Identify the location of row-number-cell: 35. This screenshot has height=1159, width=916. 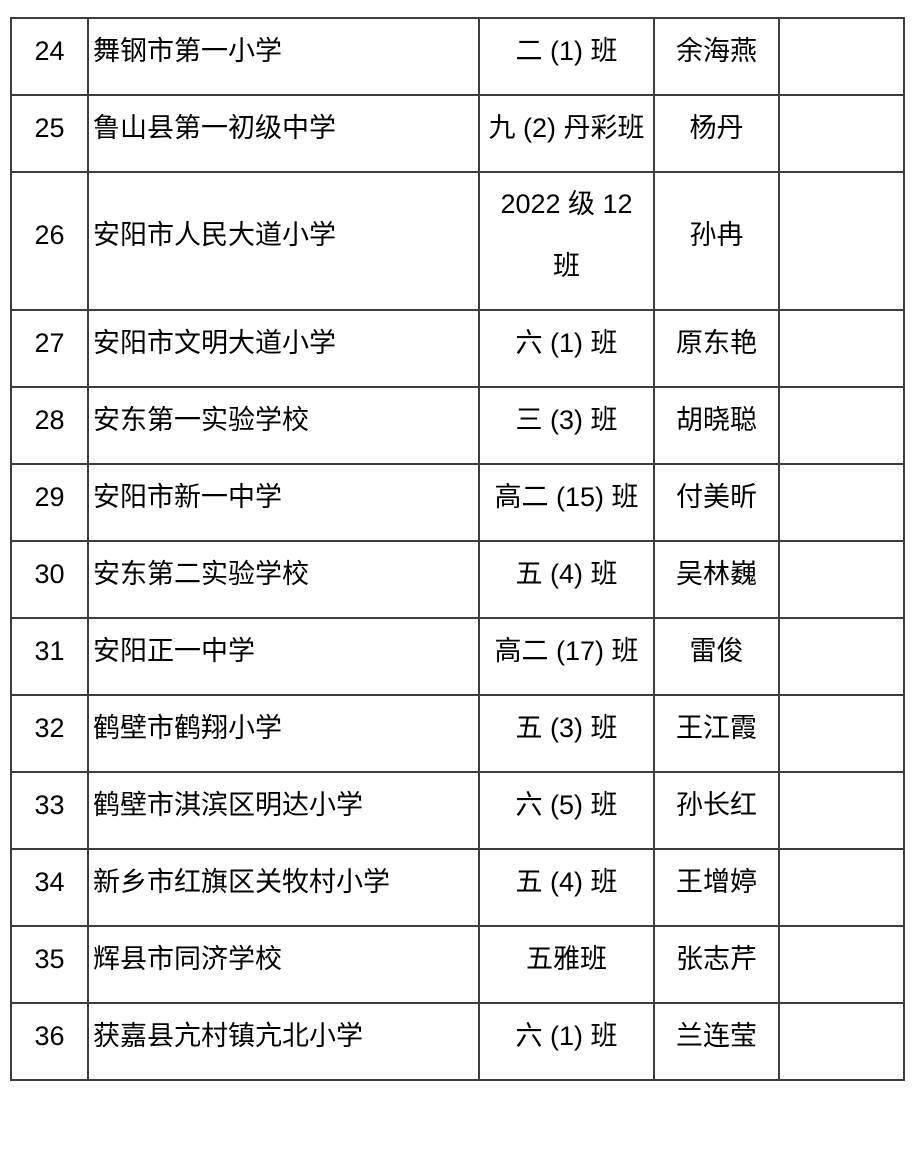
(49, 964).